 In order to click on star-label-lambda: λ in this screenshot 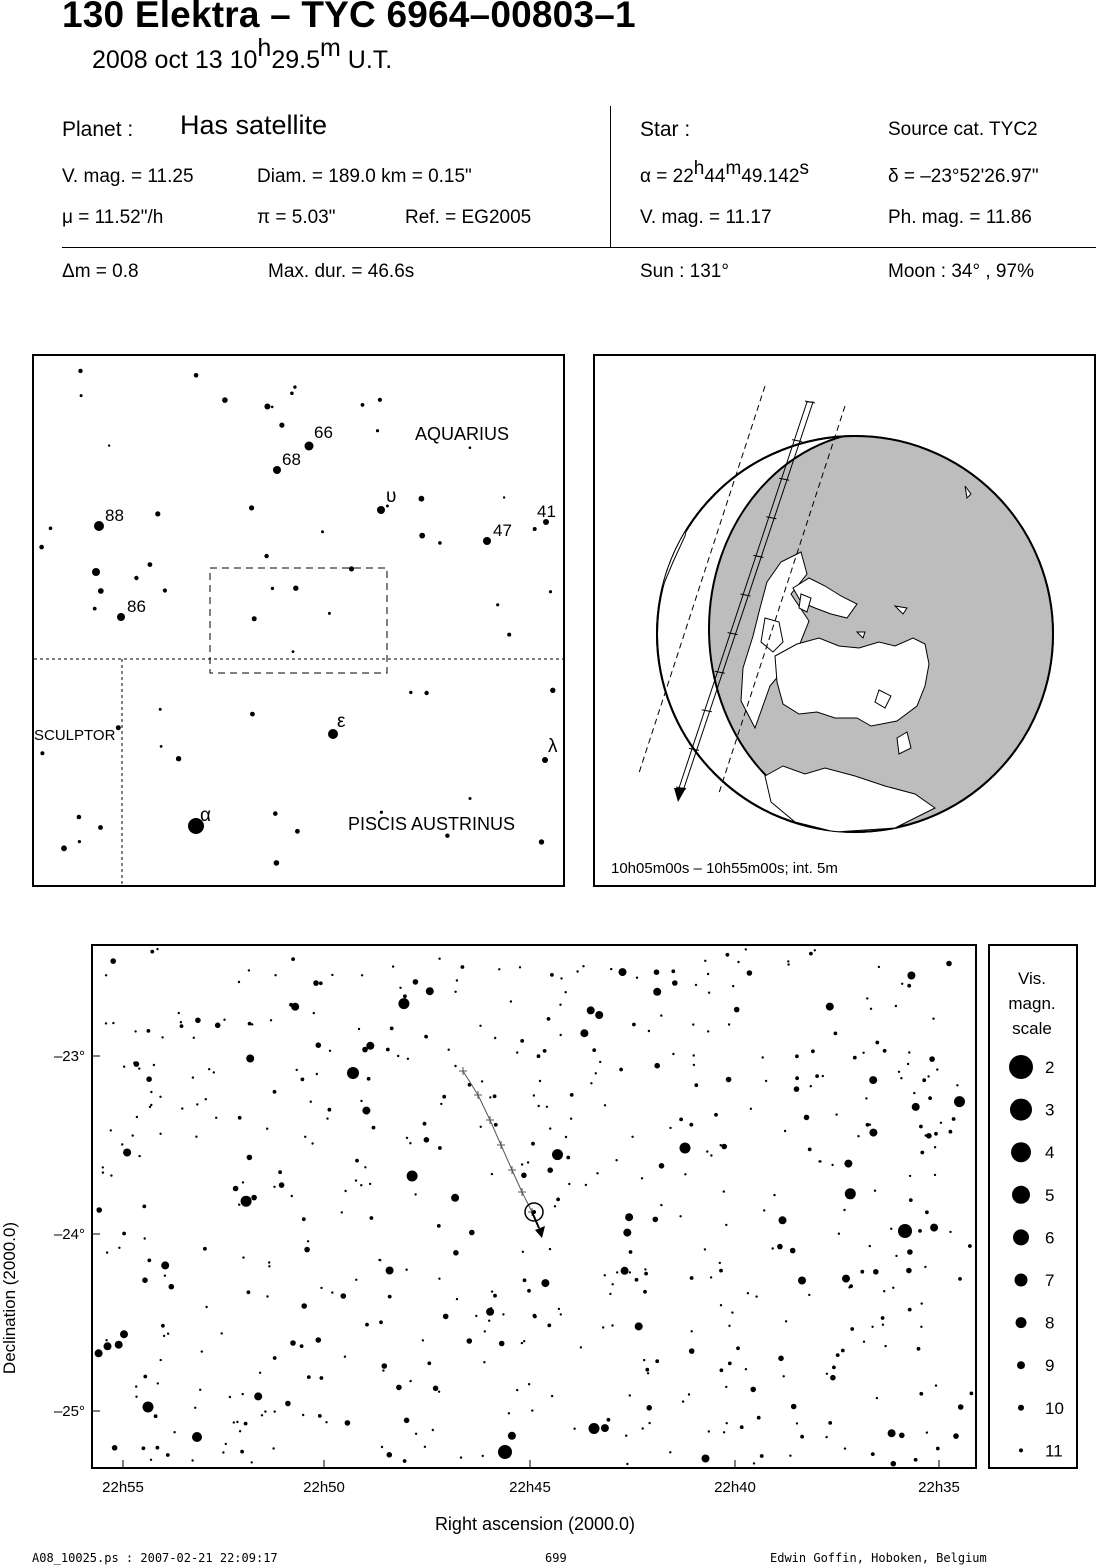, I will do `click(553, 746)`.